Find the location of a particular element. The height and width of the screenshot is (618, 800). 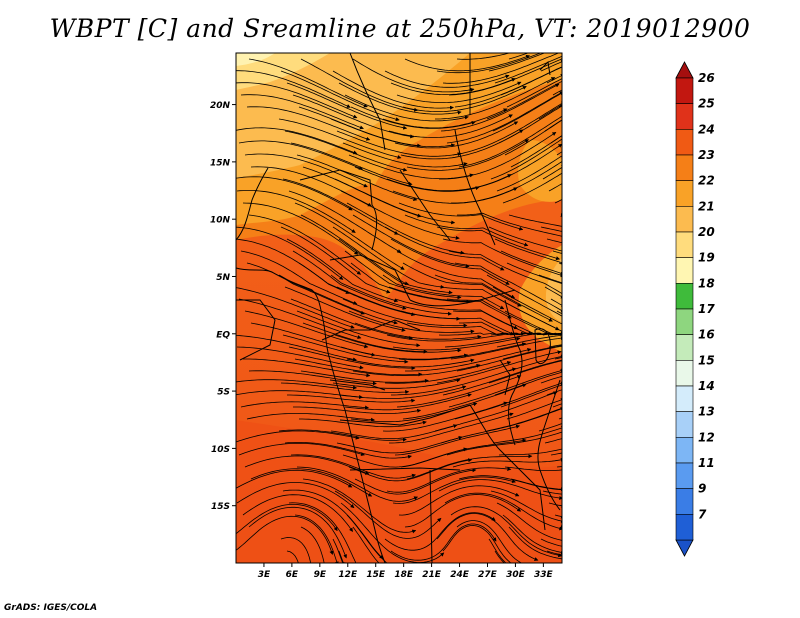

colorbar-label: 9 is located at coordinates (702, 489).